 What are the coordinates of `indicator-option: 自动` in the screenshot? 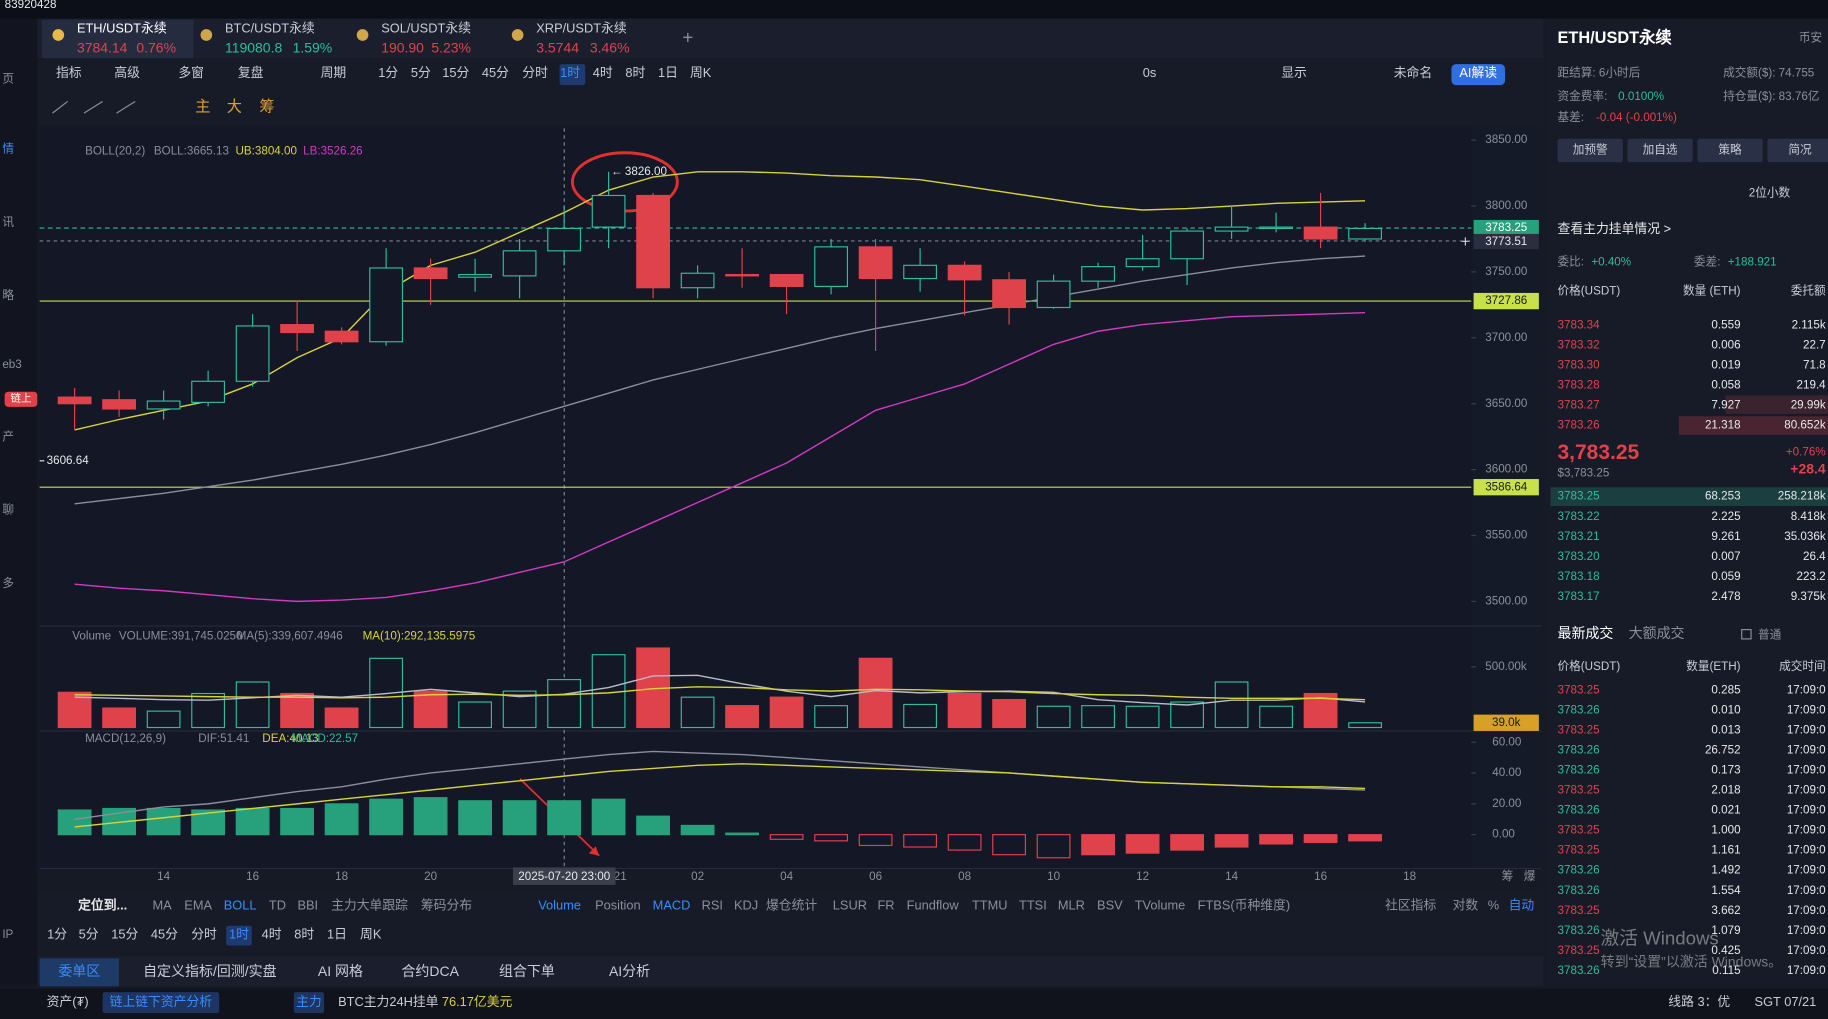 It's located at (1522, 904).